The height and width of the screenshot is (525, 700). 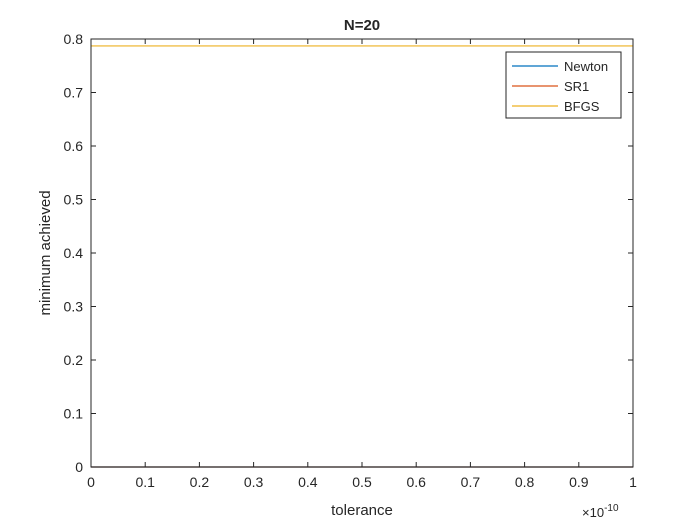 What do you see at coordinates (582, 106) in the screenshot?
I see `legend-label: BFGS` at bounding box center [582, 106].